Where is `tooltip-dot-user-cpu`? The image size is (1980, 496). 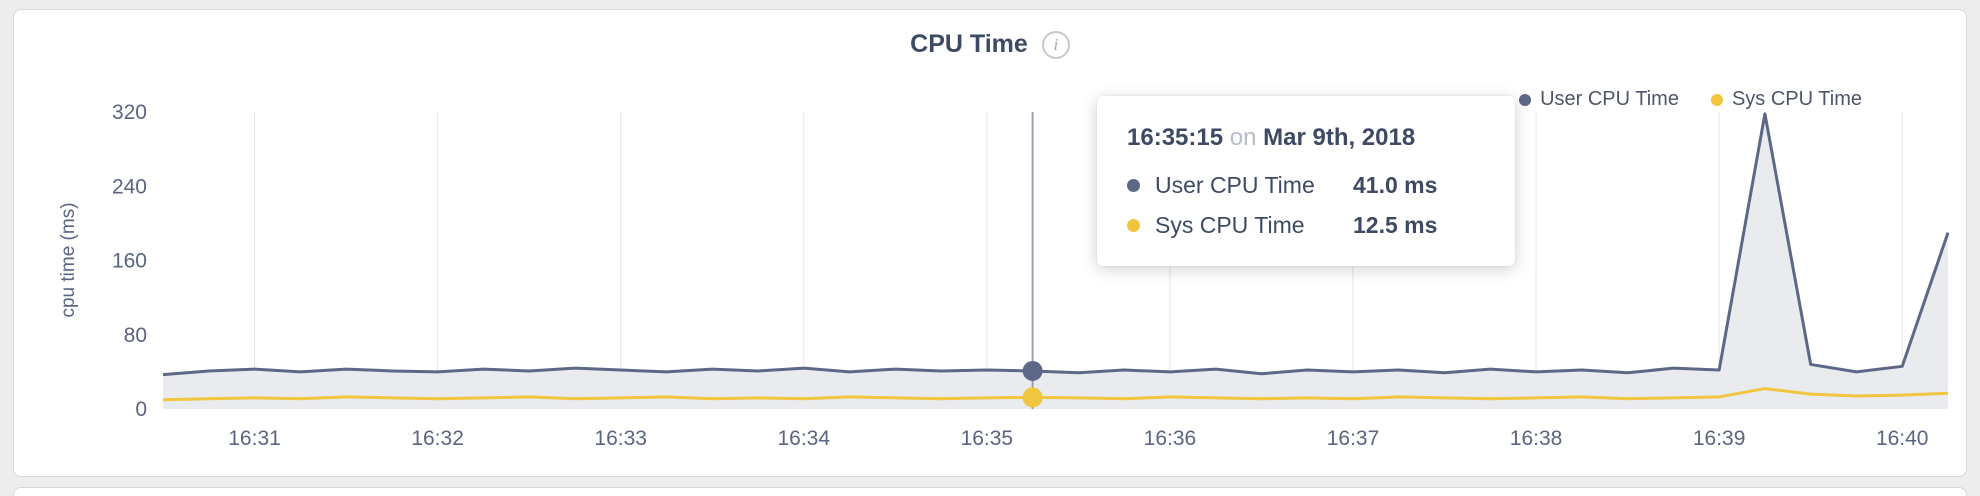
tooltip-dot-user-cpu is located at coordinates (1133, 185).